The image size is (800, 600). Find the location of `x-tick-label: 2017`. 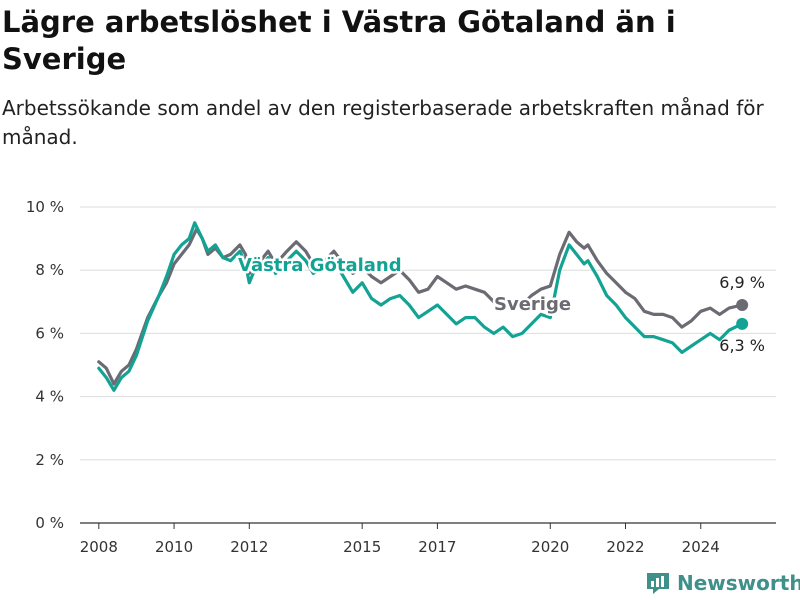

x-tick-label: 2017 is located at coordinates (437, 547).